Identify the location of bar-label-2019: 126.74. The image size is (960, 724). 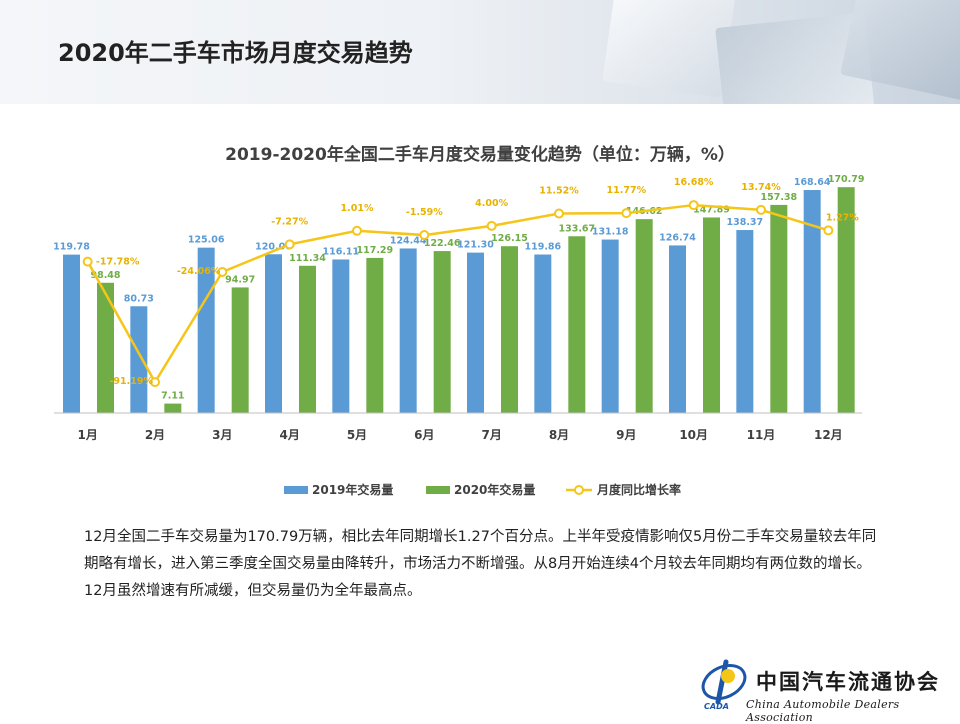
(677, 237).